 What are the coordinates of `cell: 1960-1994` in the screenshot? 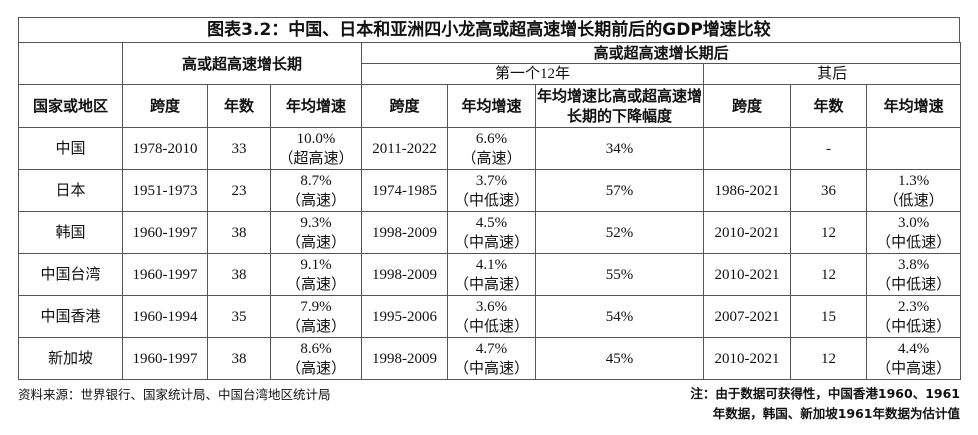 It's located at (165, 316).